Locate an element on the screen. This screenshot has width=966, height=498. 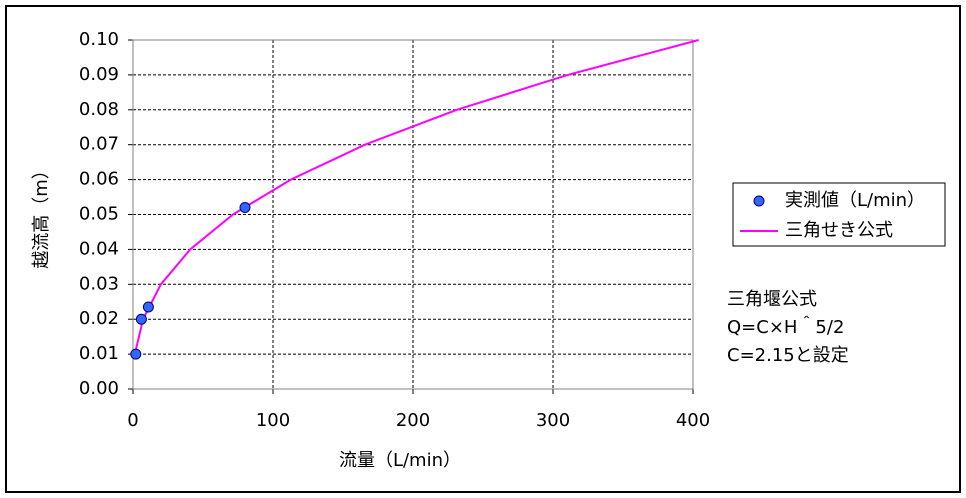
y-tick-label: 0.01 is located at coordinates (99, 353).